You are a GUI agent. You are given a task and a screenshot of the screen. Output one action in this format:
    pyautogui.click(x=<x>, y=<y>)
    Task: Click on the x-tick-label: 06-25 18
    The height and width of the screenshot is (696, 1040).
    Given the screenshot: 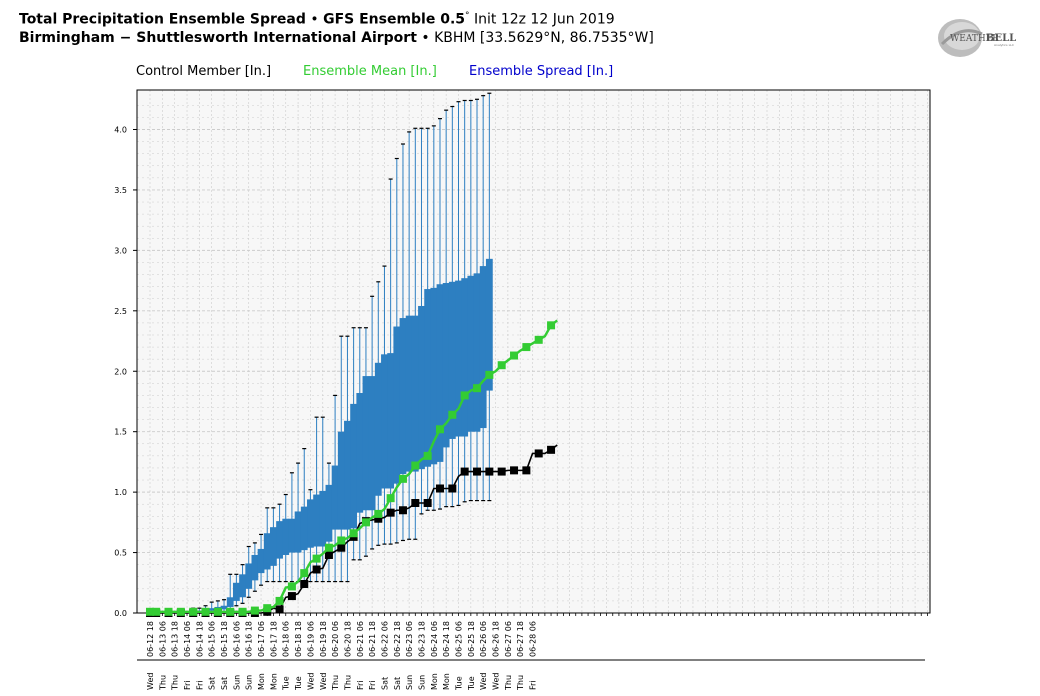 What is the action you would take?
    pyautogui.click(x=471, y=639)
    